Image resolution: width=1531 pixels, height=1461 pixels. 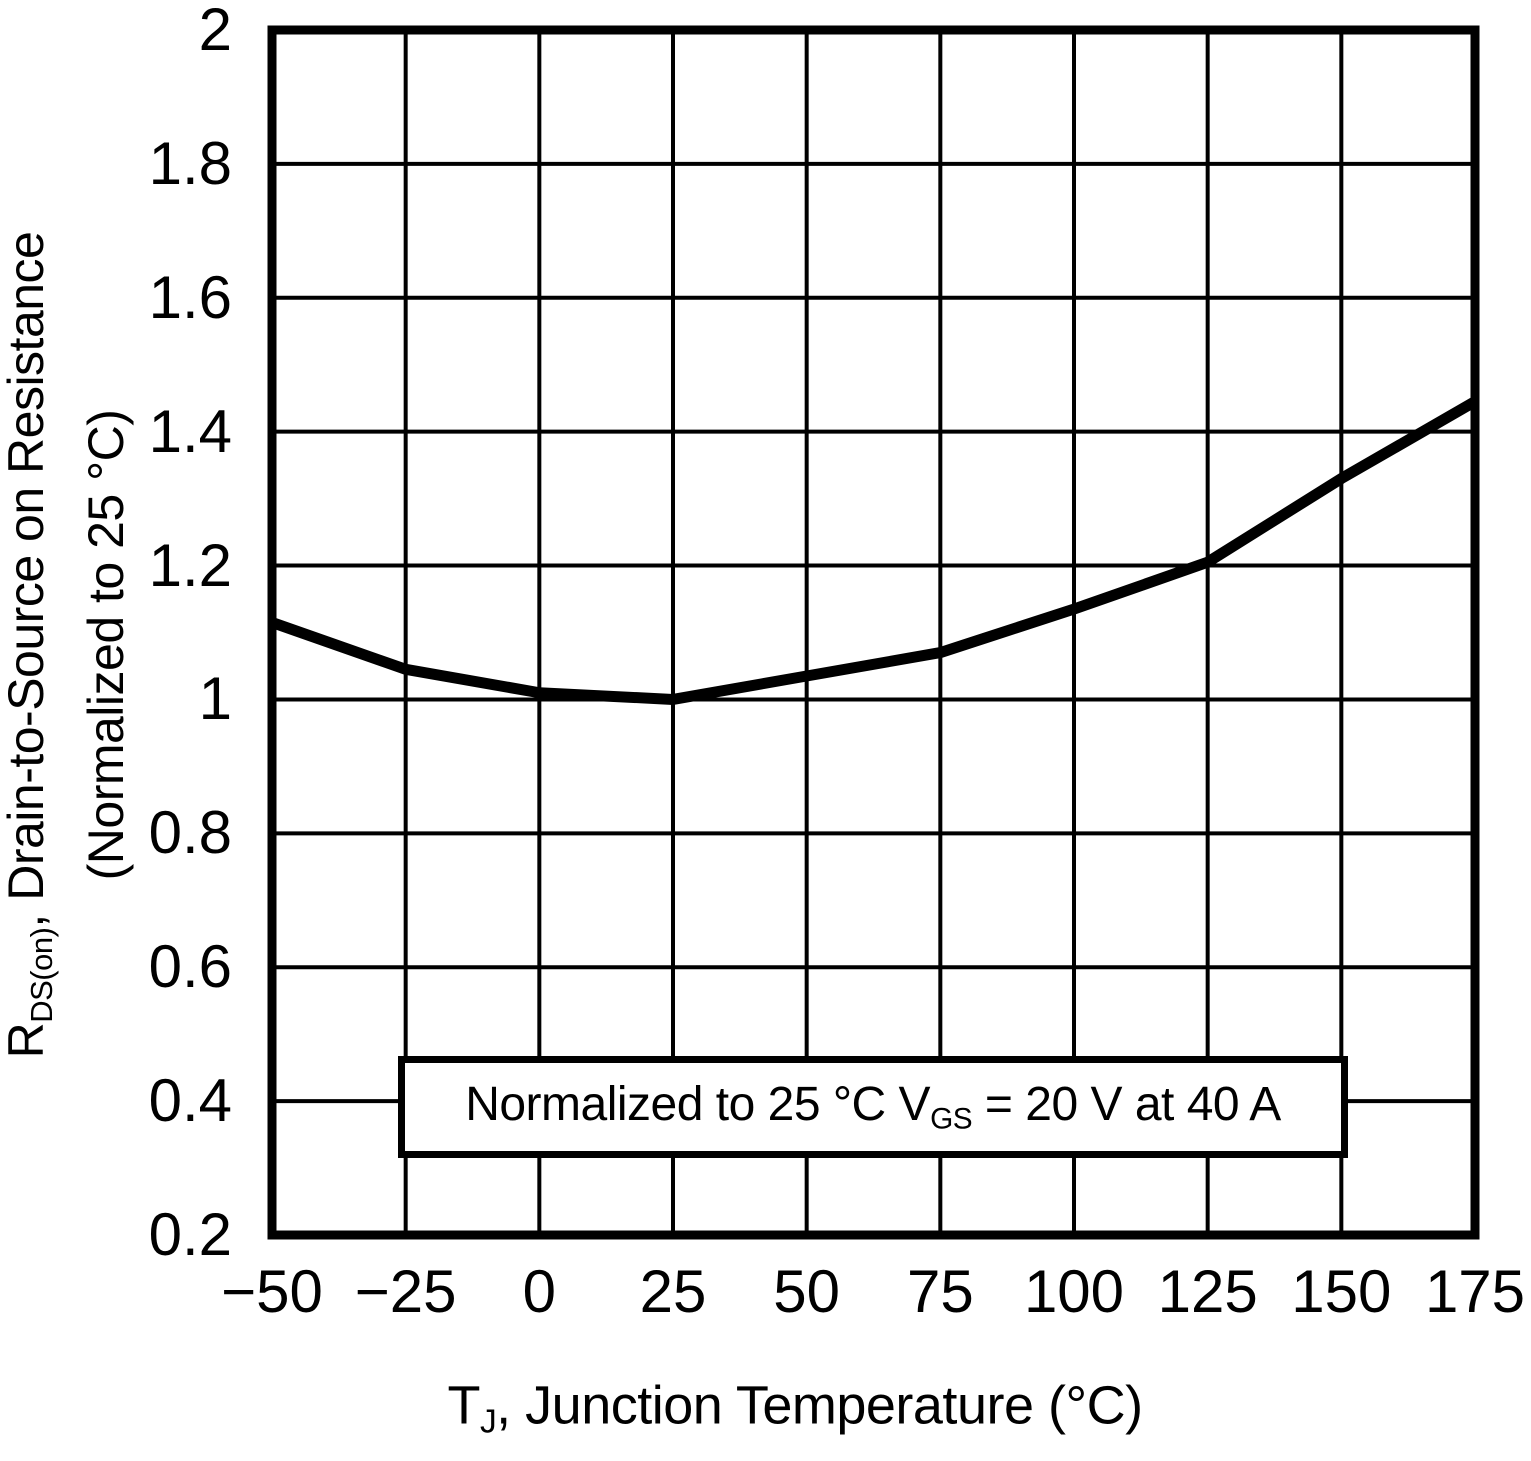 I want to click on annotation-text: Normalized to 25 °C VGS = 20 V at 40 A, so click(x=873, y=1107).